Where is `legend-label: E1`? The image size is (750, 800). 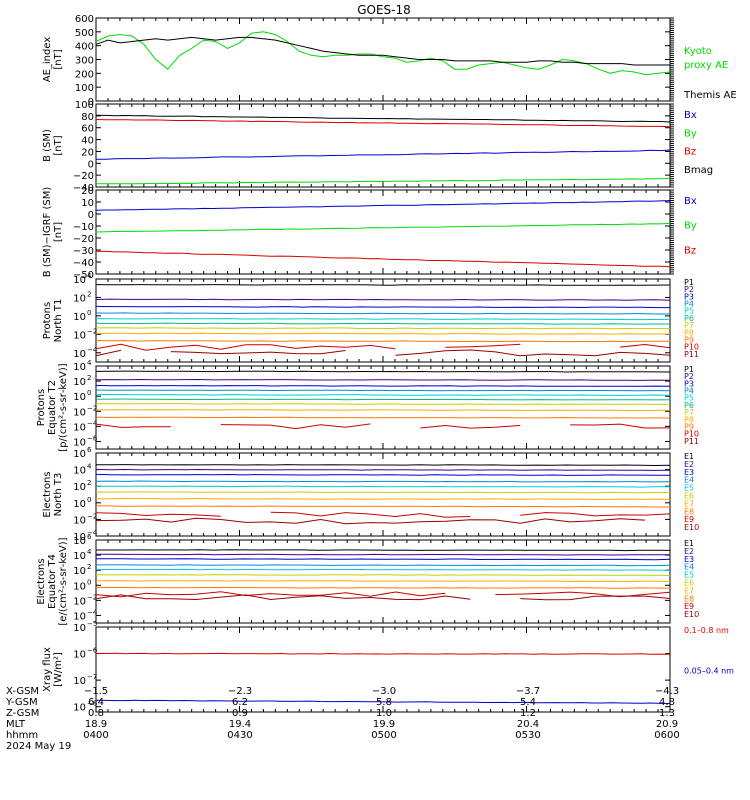
legend-label: E1 is located at coordinates (689, 456).